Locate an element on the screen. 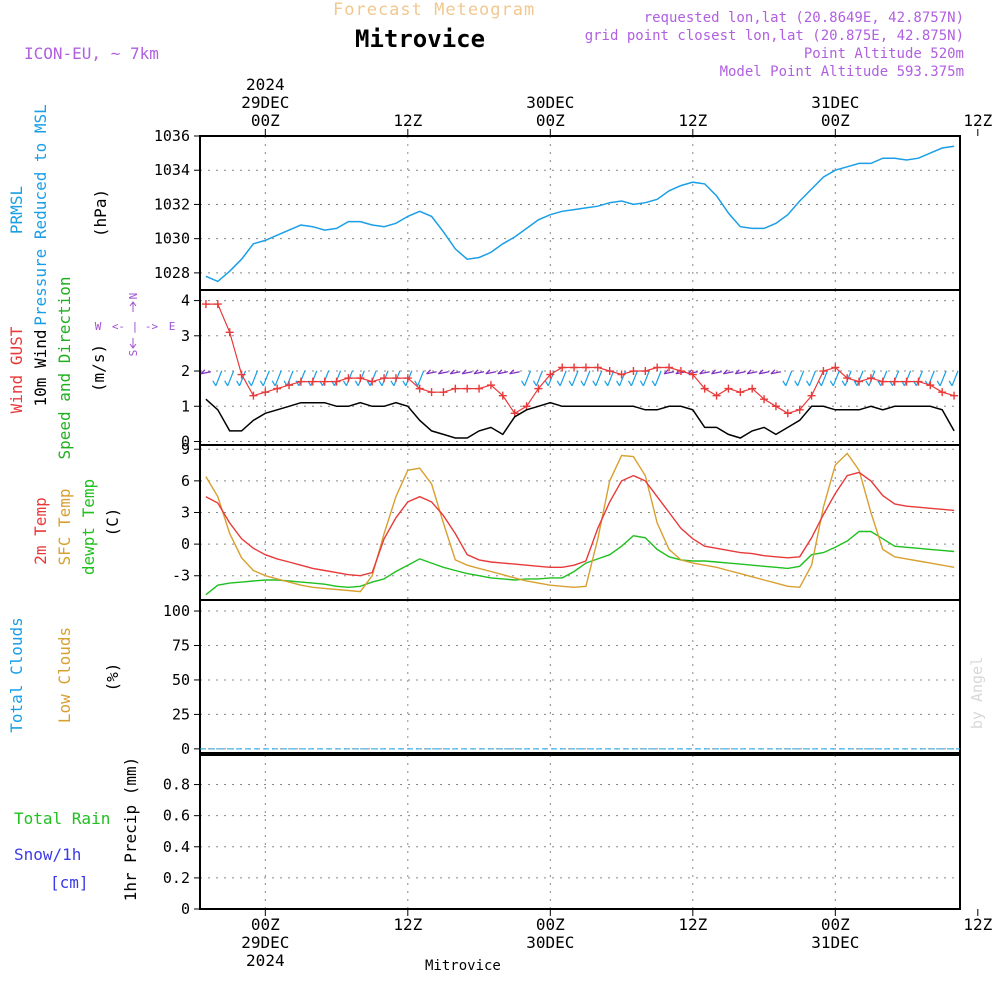 This screenshot has height=1000, width=1000. top-date-label: 29DEC is located at coordinates (265, 102).